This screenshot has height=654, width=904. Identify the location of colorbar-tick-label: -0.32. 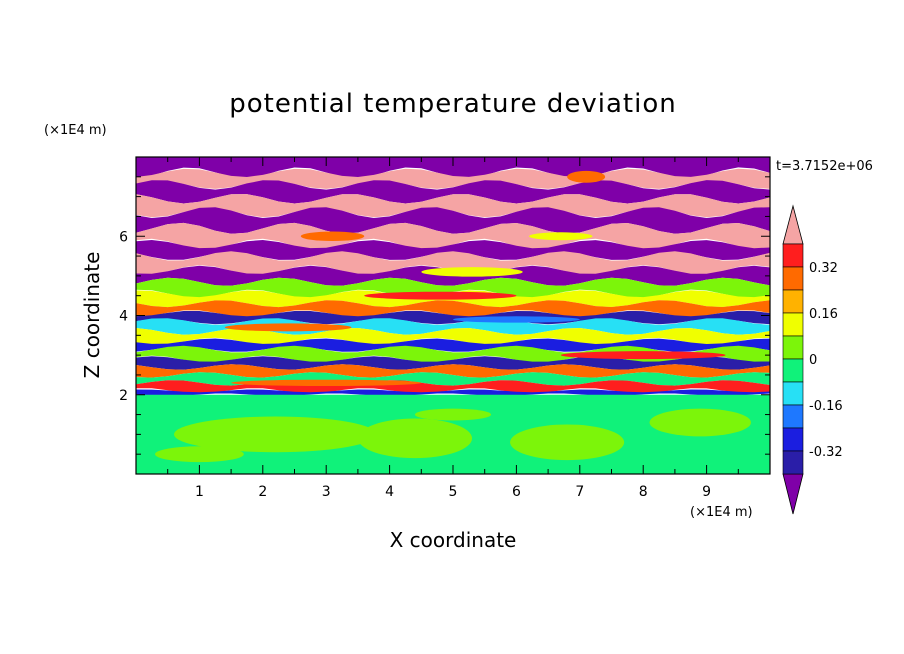
(826, 452).